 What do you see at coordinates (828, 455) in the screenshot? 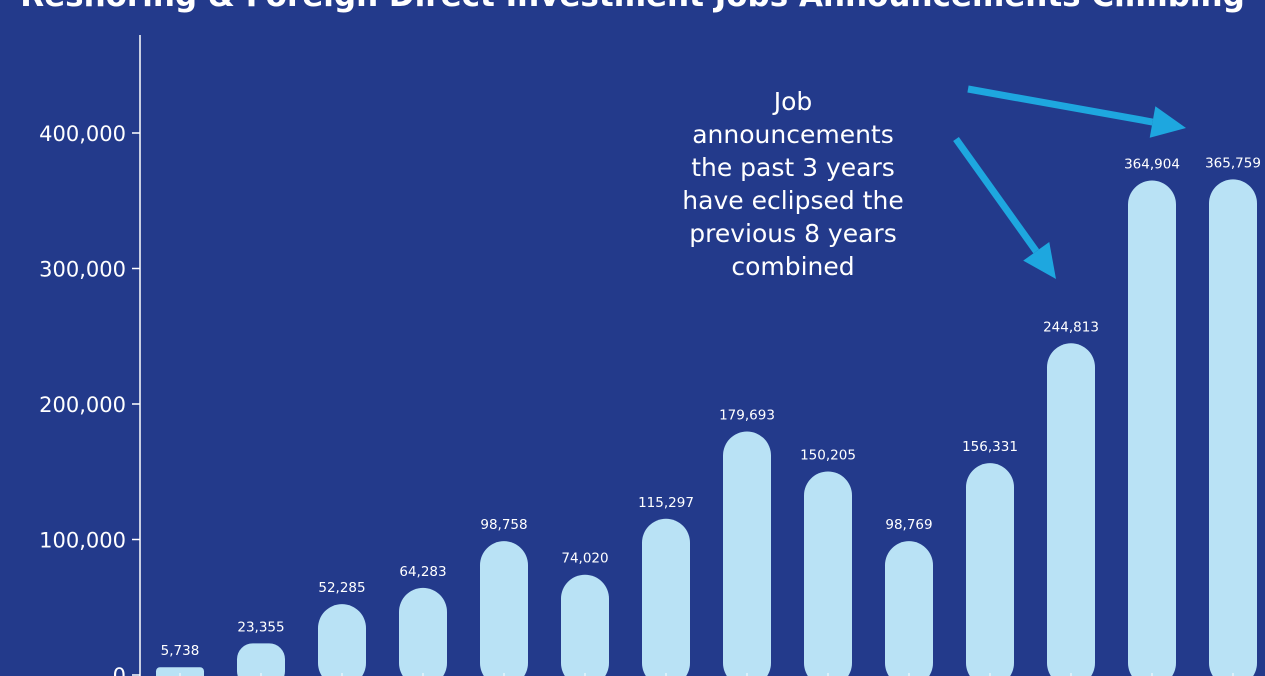
I see `data-label: 150,205` at bounding box center [828, 455].